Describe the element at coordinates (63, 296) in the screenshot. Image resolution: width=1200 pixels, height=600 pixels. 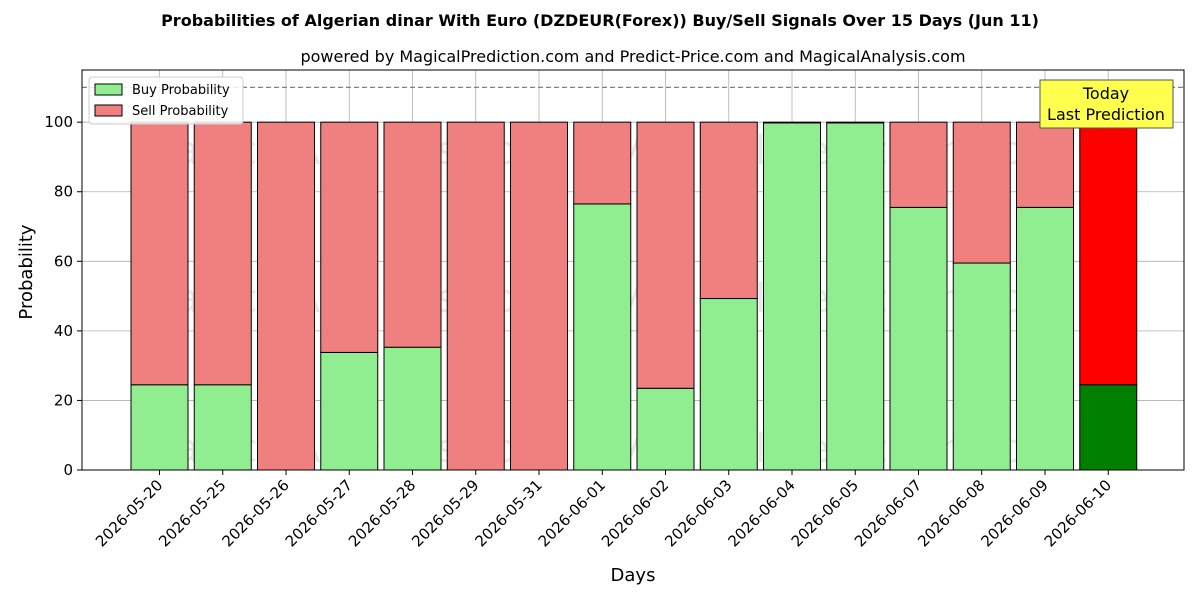
I see `y-ticks: 0 20 40 60 80 100` at that location.